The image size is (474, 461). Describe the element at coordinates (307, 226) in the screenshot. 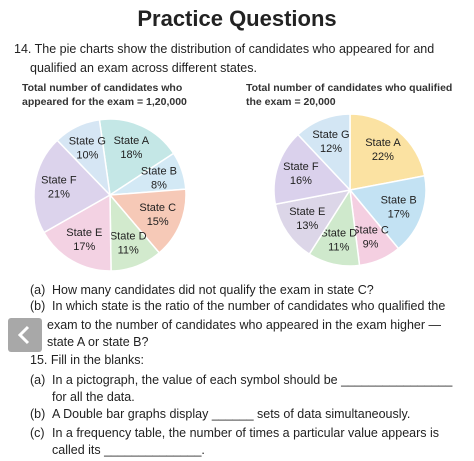

I see `slice-percent: 13%` at that location.